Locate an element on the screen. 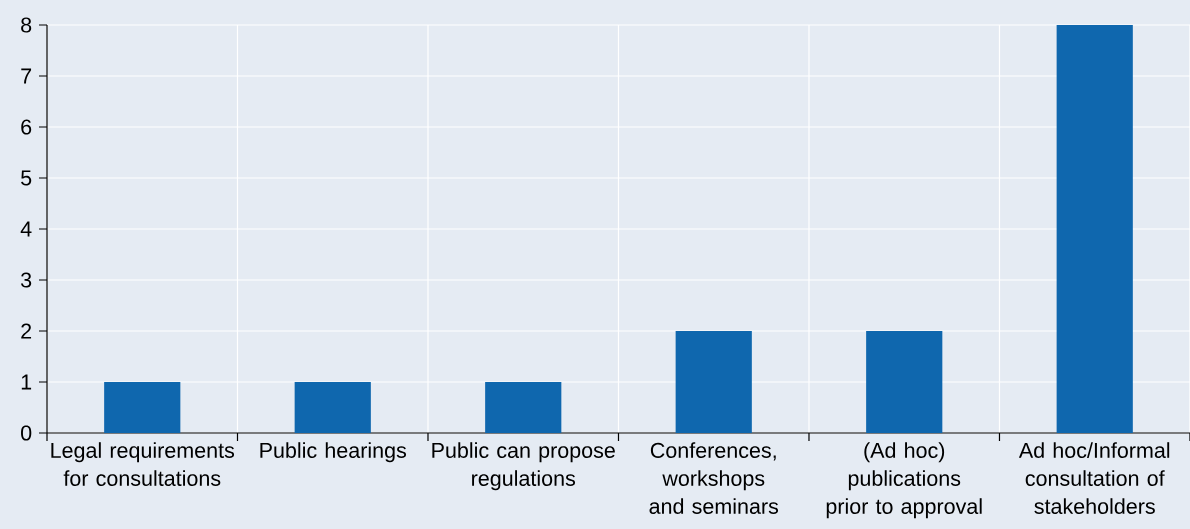 Image resolution: width=1190 pixels, height=529 pixels. x-tick-label: (Ad hoc) publications prior to approval is located at coordinates (904, 480).